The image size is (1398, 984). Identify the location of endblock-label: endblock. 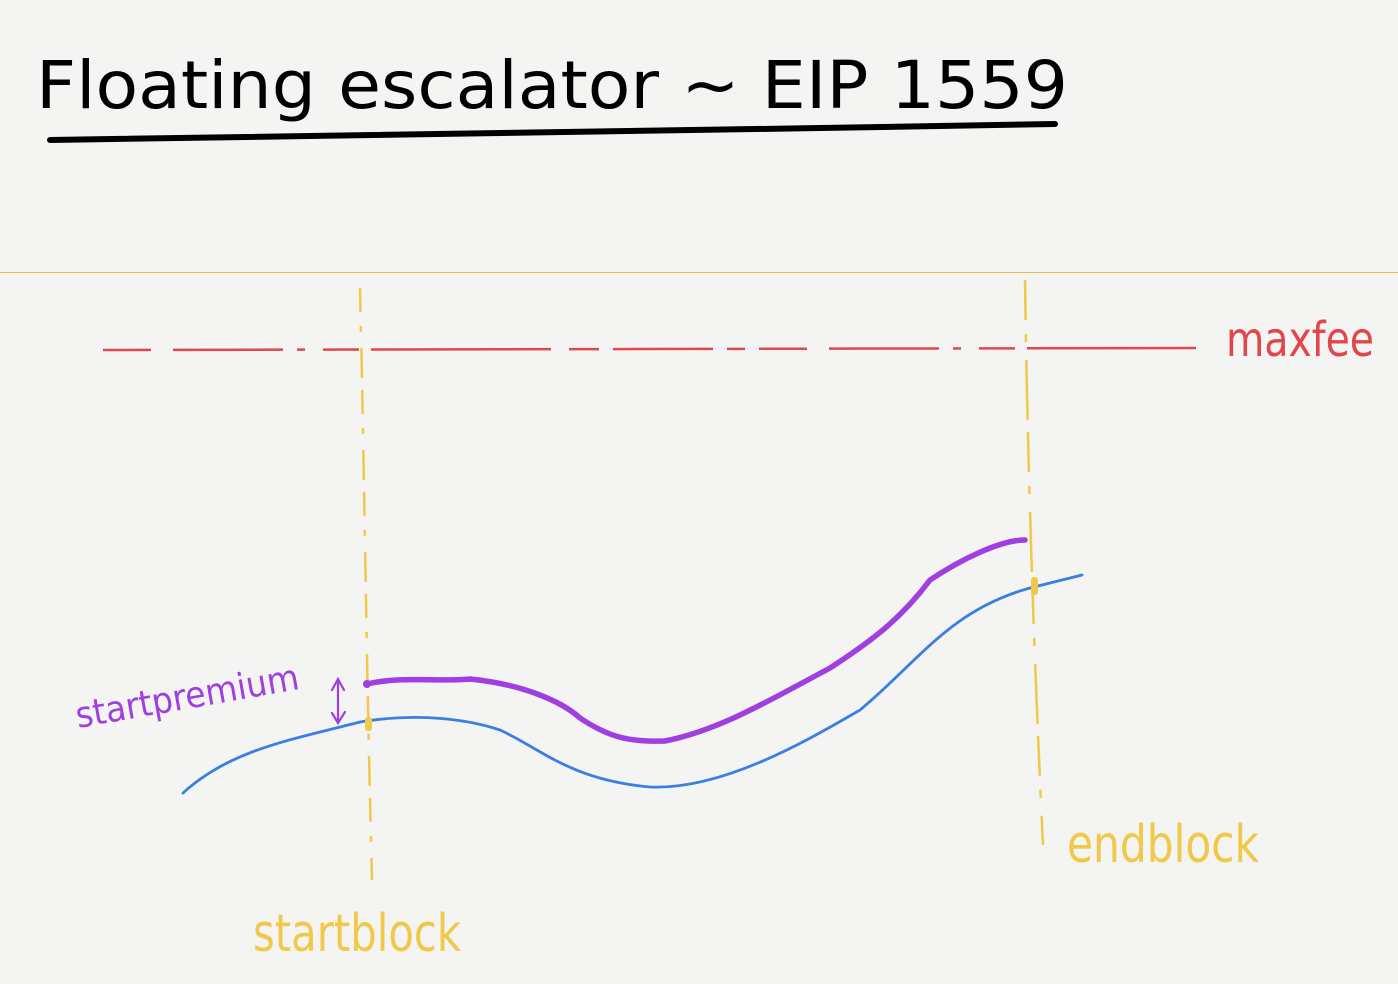
(1163, 845).